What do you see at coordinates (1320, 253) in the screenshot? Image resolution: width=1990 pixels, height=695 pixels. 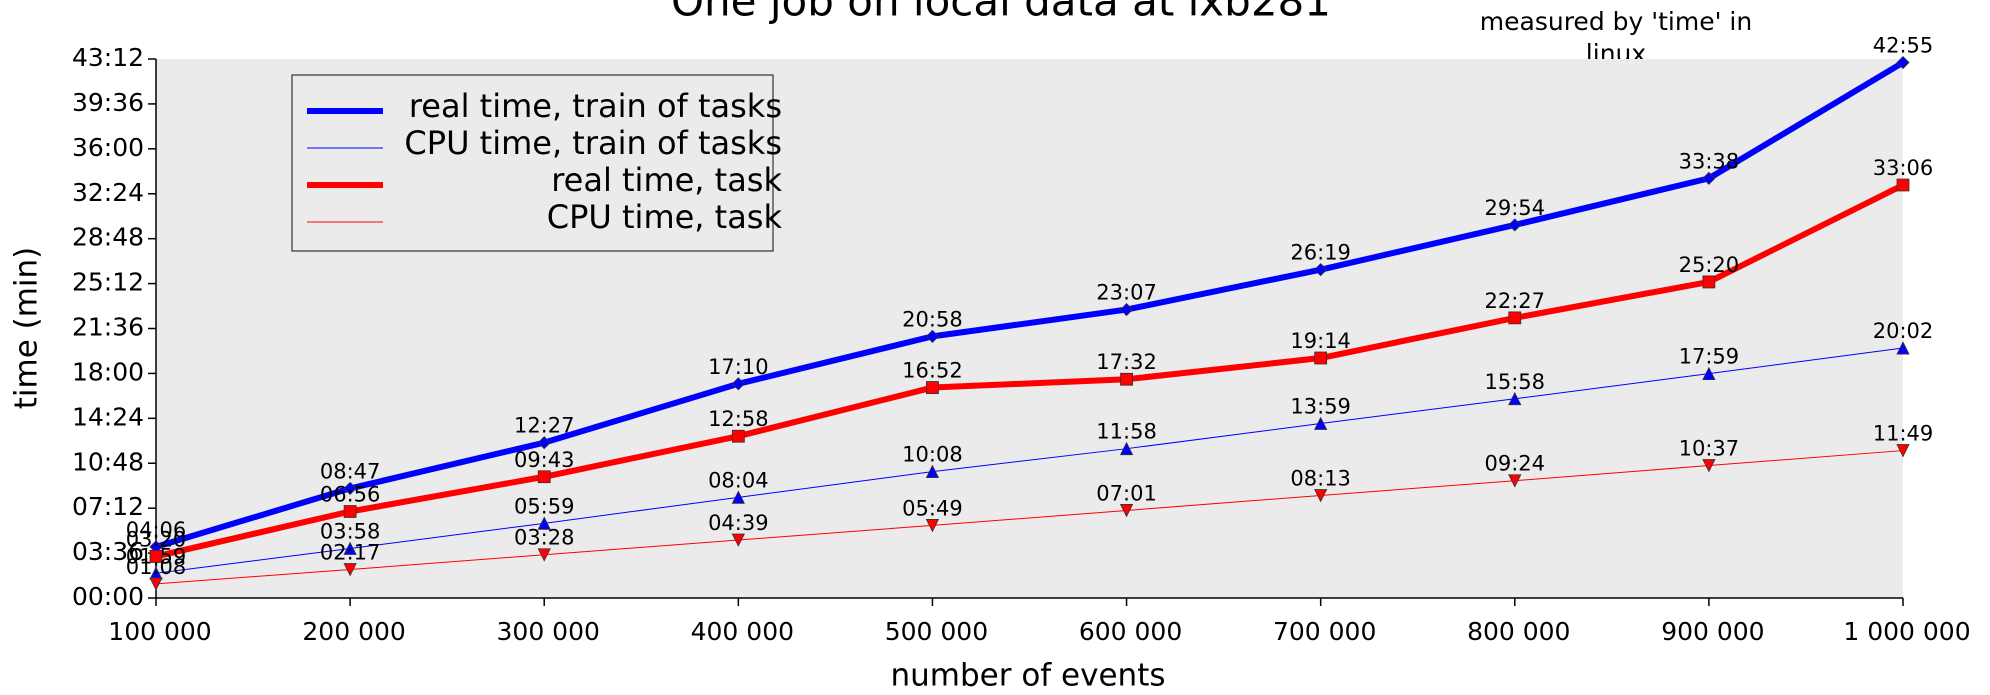 I see `data-label: 26:19` at bounding box center [1320, 253].